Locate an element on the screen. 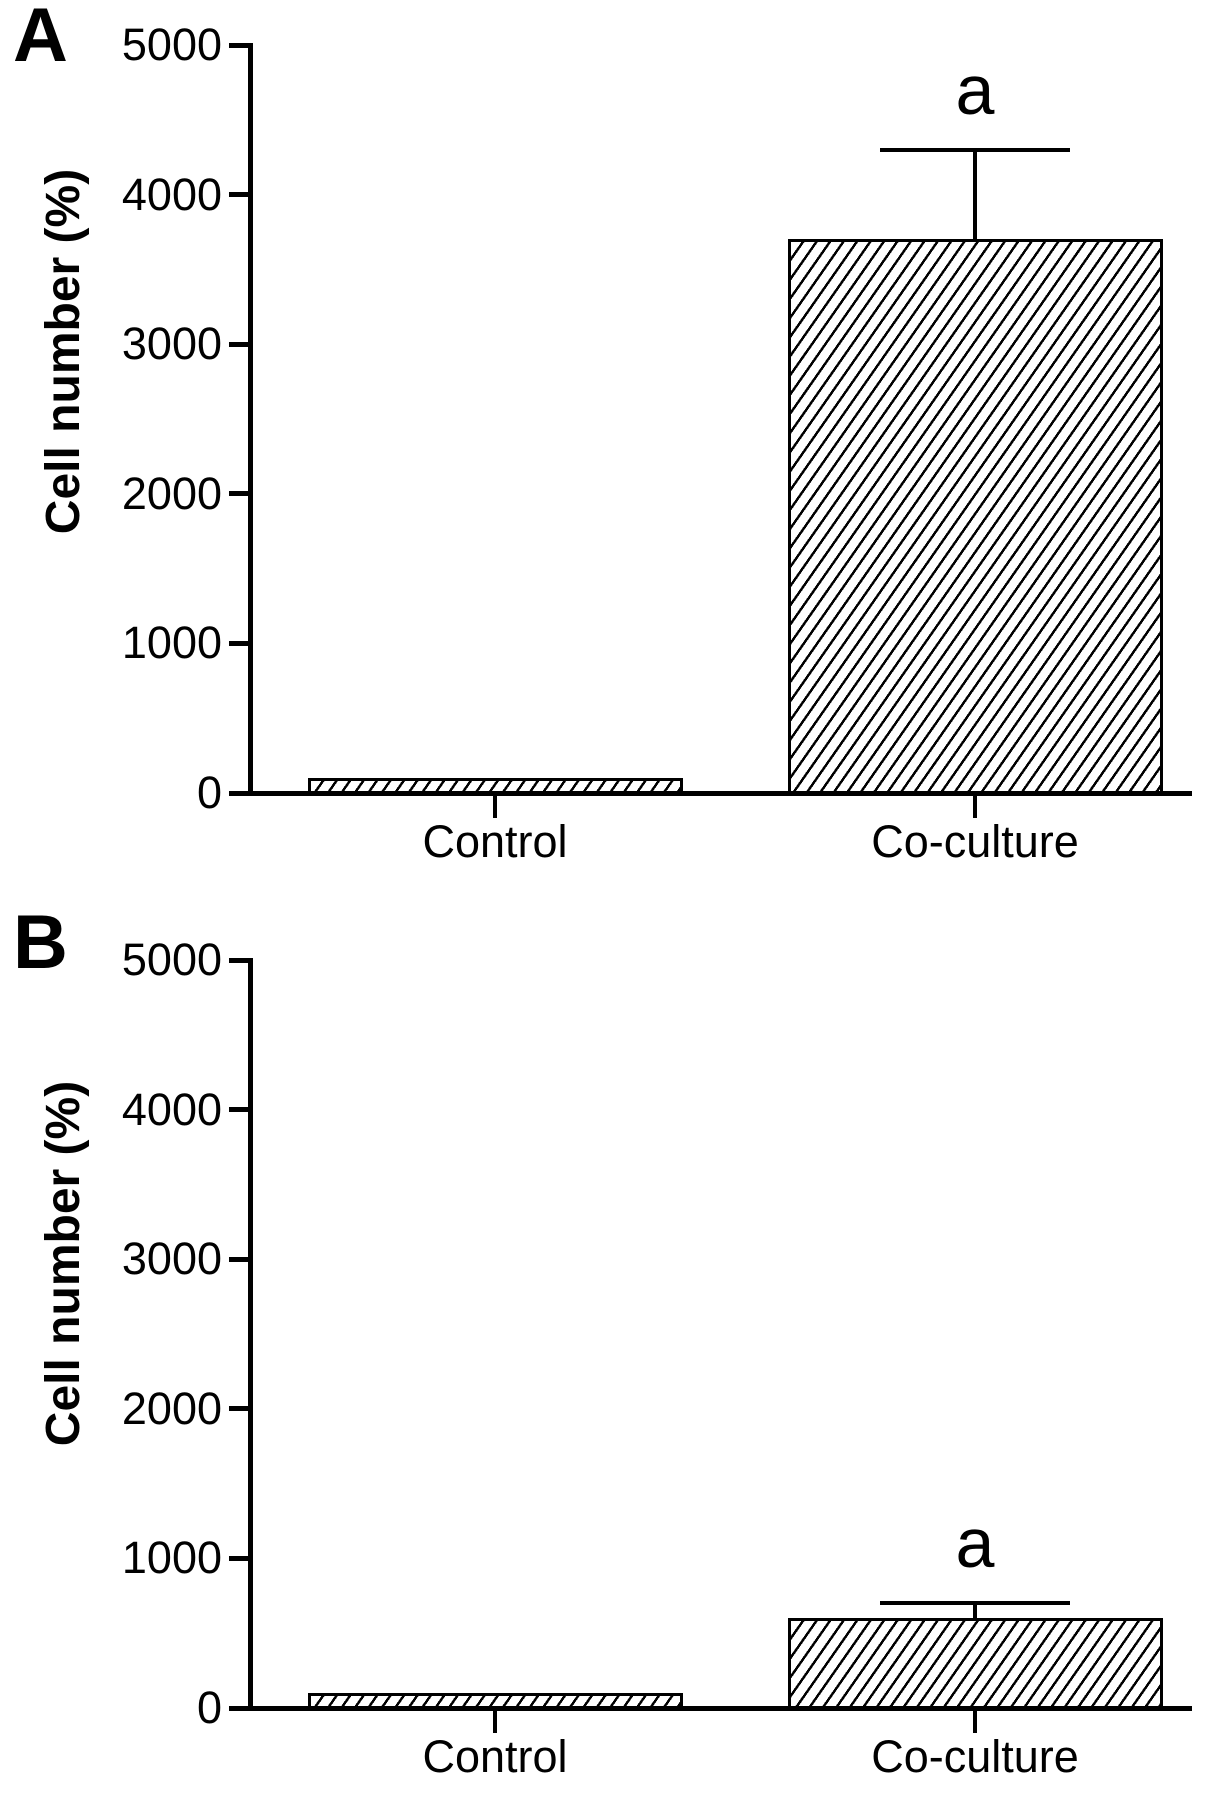 The image size is (1205, 1793). panel-b-y-tick-label: 4000 is located at coordinates (171, 1109).